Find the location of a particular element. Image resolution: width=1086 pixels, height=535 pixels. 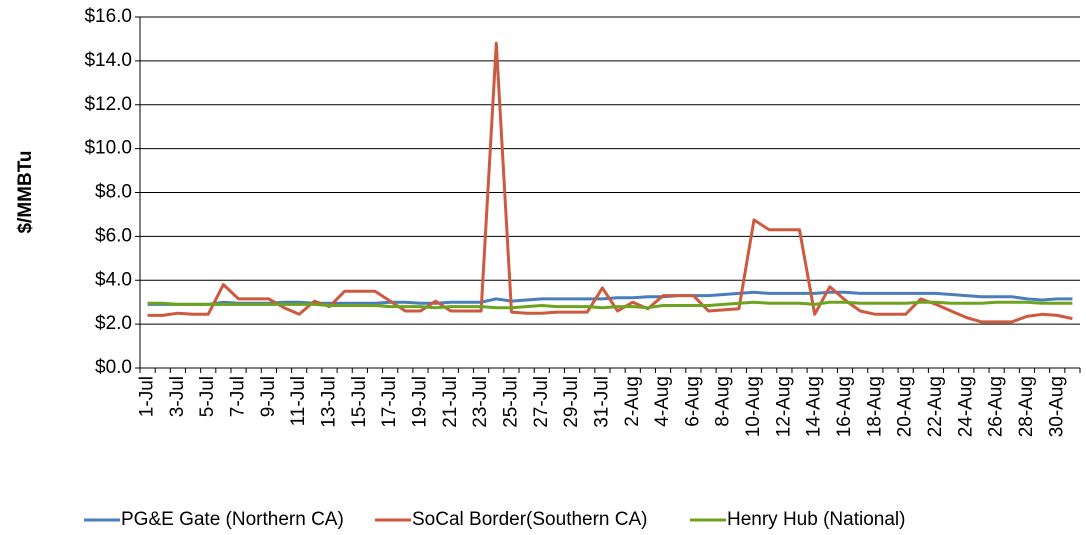

y-tick-label: $10.0 is located at coordinates (108, 148).